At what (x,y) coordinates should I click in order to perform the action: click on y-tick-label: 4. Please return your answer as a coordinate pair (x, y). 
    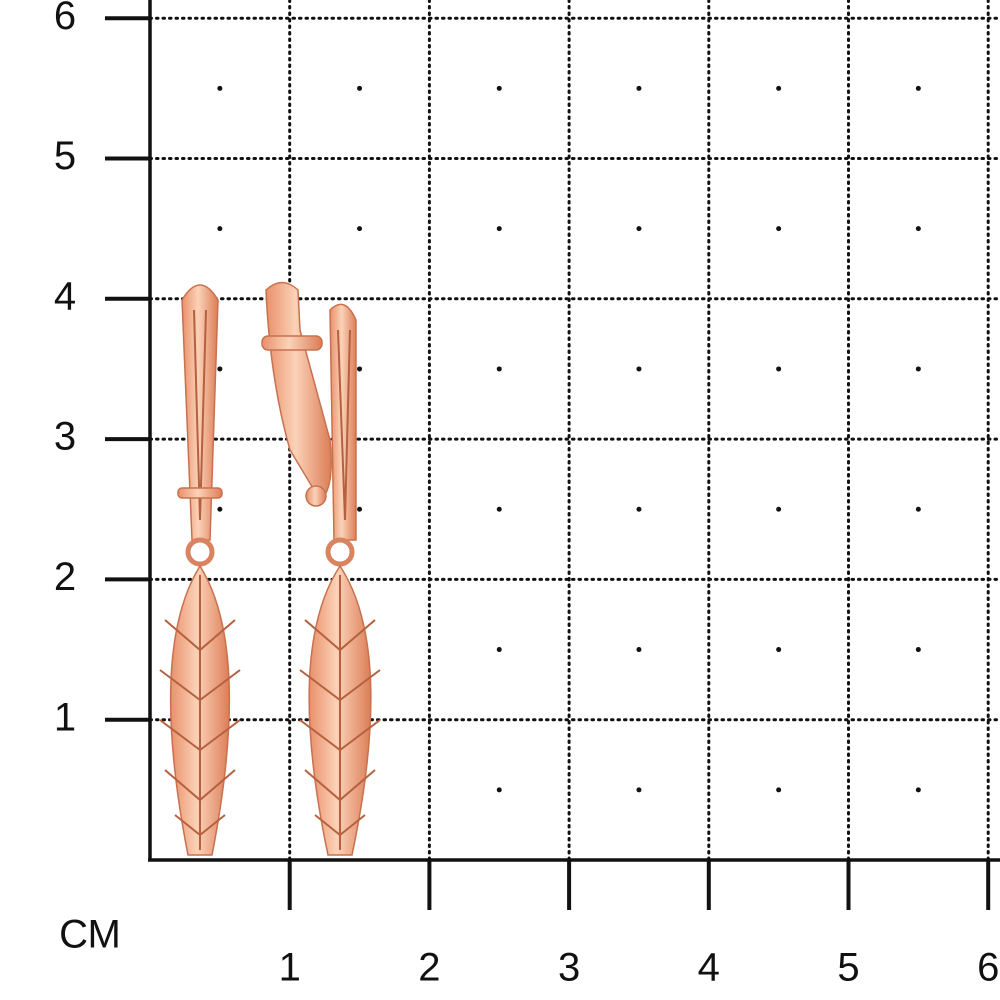
    Looking at the image, I should click on (65, 296).